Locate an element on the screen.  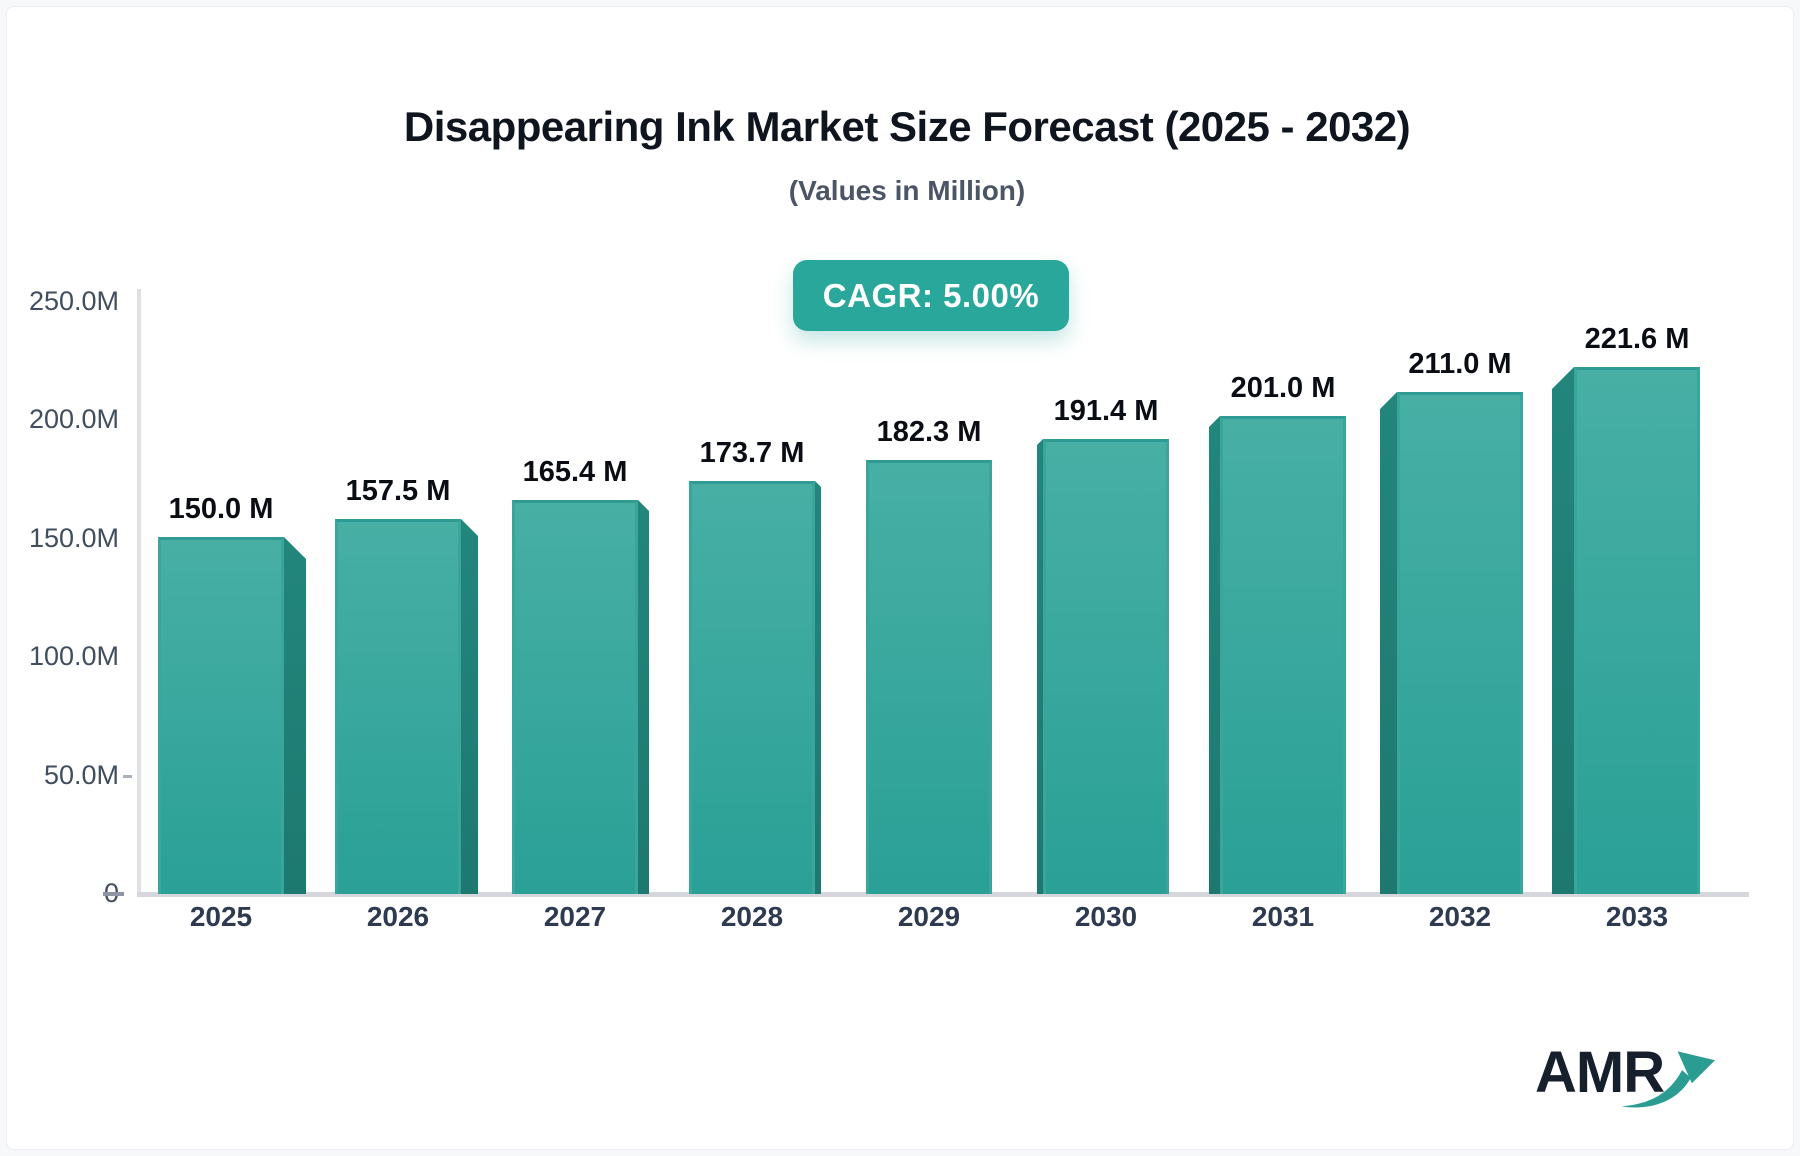
x-axis-tick-label: 2033 is located at coordinates (1637, 916).